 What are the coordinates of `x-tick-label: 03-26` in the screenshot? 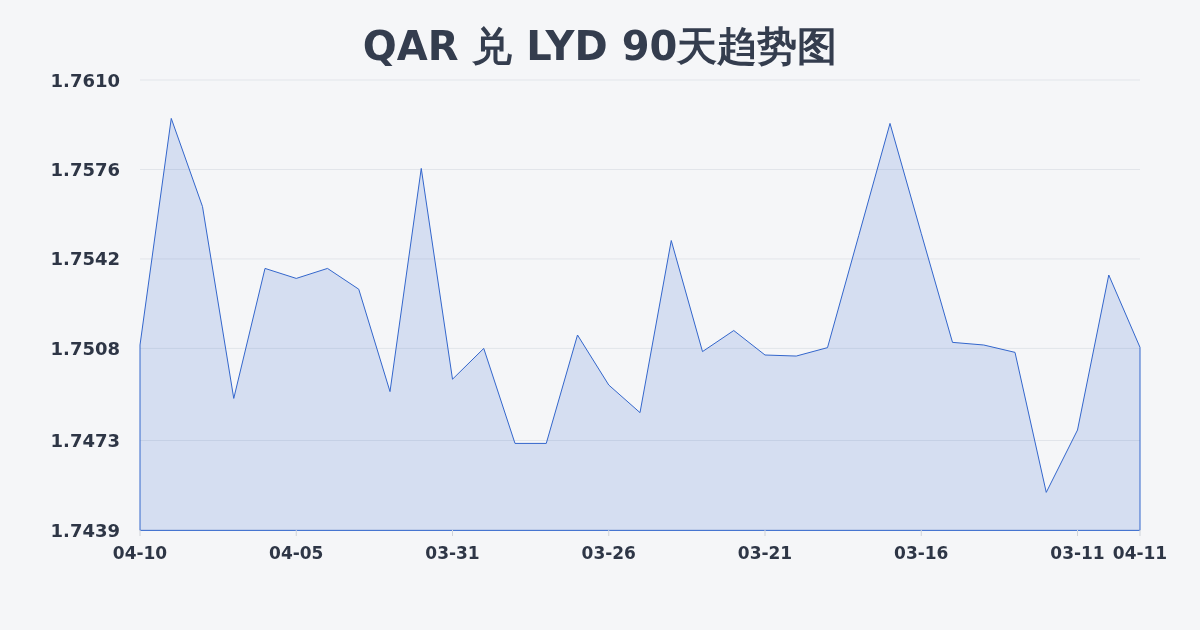 It's located at (608, 553).